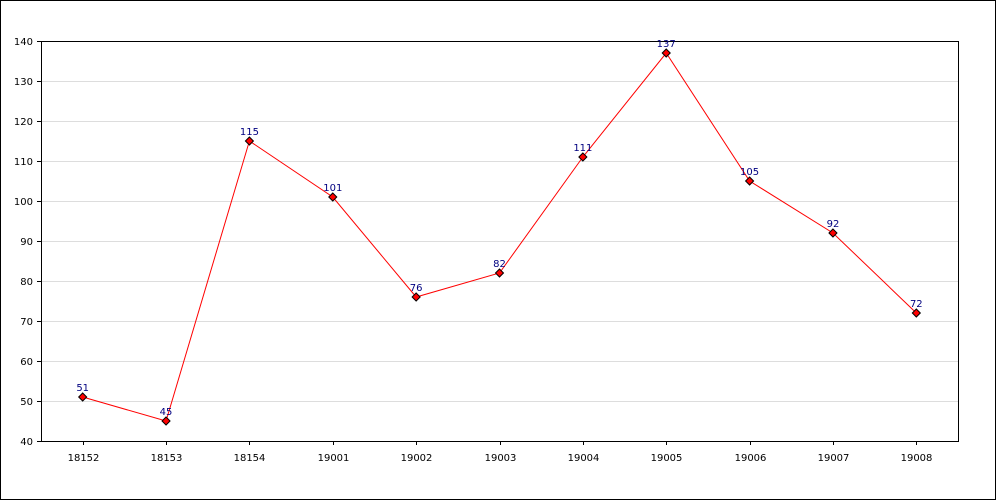 This screenshot has height=501, width=996. What do you see at coordinates (917, 458) in the screenshot?
I see `x-tick-label: 19008` at bounding box center [917, 458].